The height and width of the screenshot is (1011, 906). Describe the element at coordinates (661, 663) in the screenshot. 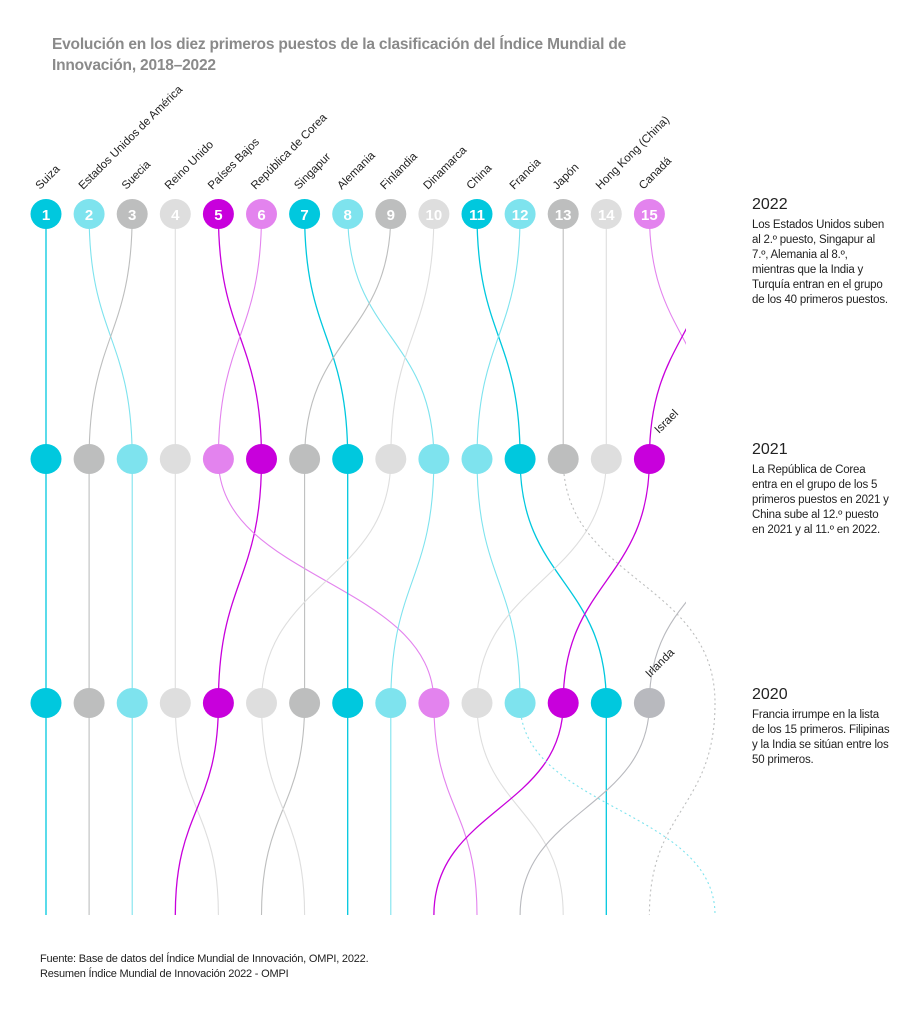

I see `inline-country-label: Irlanda` at that location.